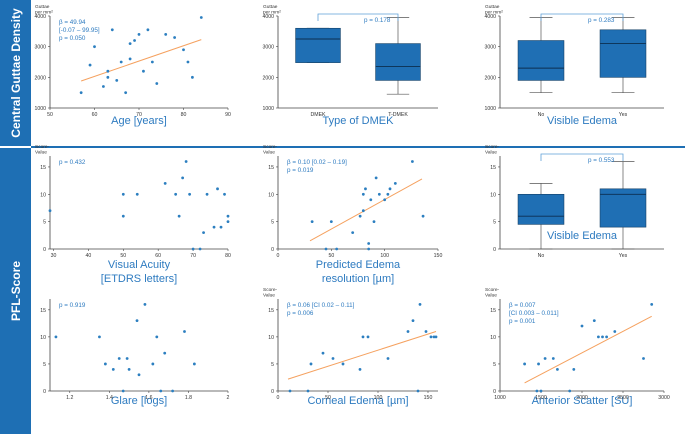 The image size is (685, 434). What do you see at coordinates (228, 115) in the screenshot?
I see `x-tick-label: 90` at bounding box center [228, 115].